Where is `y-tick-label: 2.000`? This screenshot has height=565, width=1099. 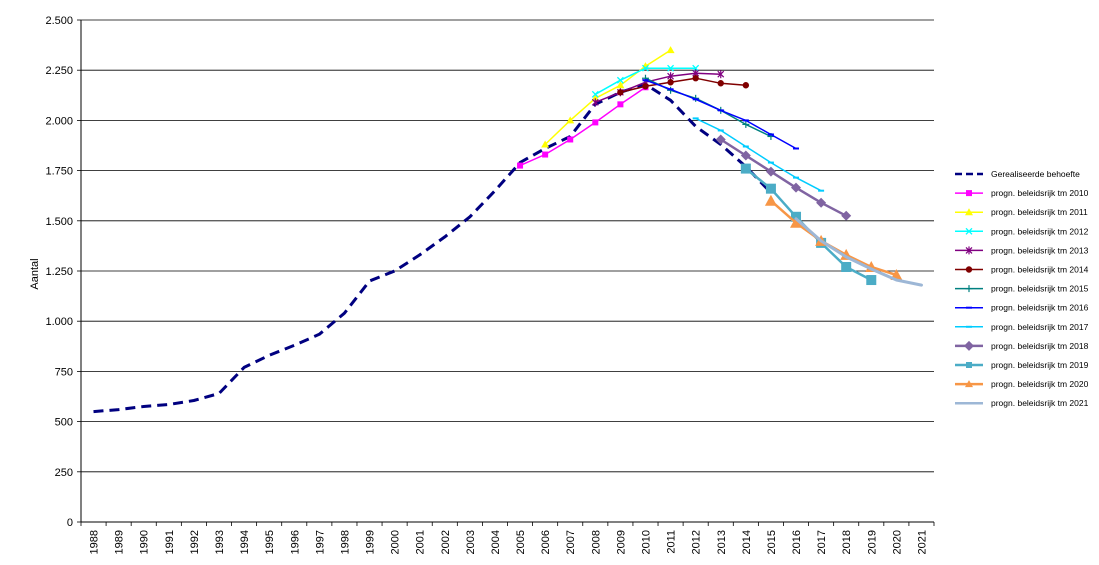
y-tick-label: 2.000 is located at coordinates (59, 121).